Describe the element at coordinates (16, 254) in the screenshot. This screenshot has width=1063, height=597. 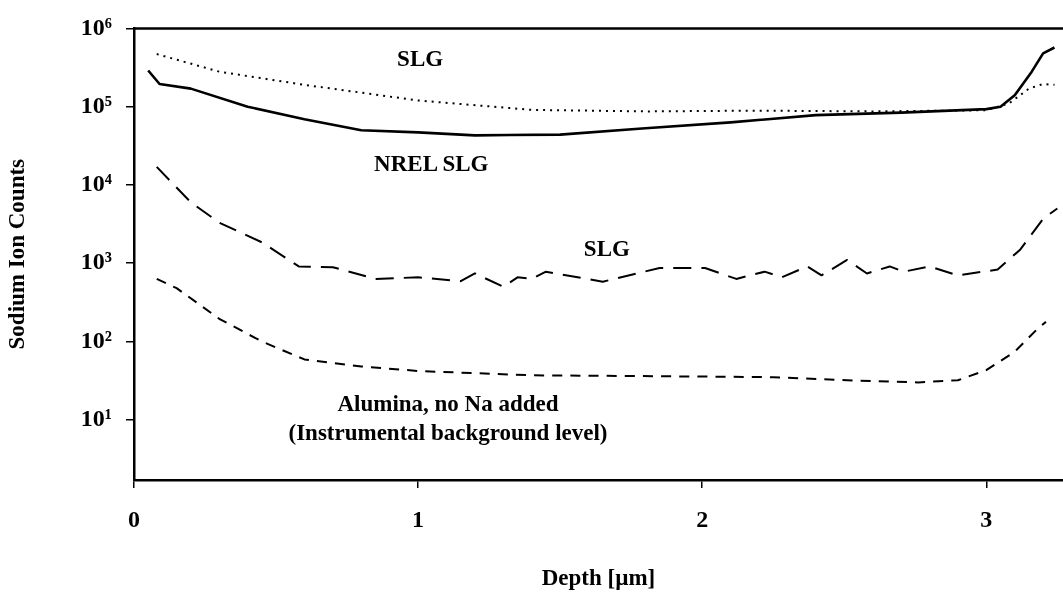
I see `y-axis-title: Sodium Ion Counts` at that location.